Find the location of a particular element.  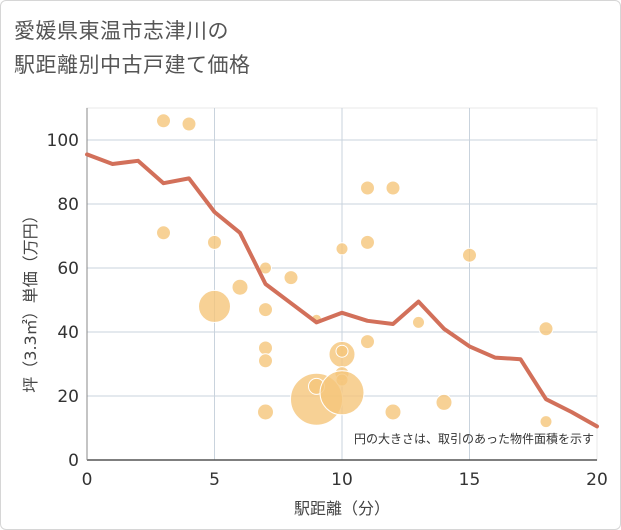

x-tick-label: 5 is located at coordinates (214, 480).